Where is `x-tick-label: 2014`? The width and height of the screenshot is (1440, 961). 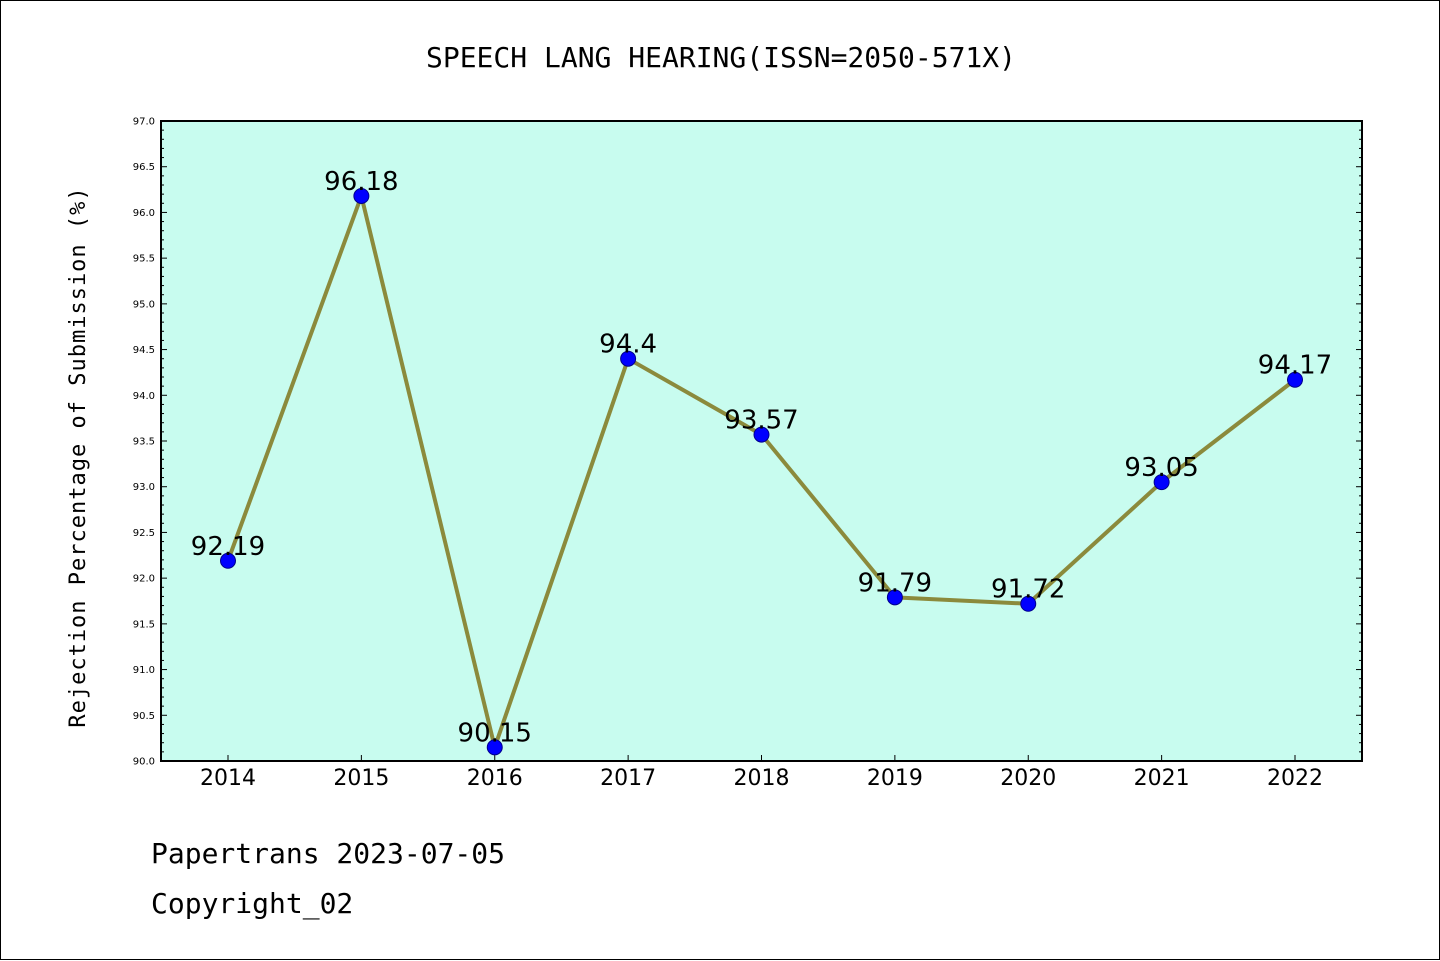 x-tick-label: 2014 is located at coordinates (228, 778).